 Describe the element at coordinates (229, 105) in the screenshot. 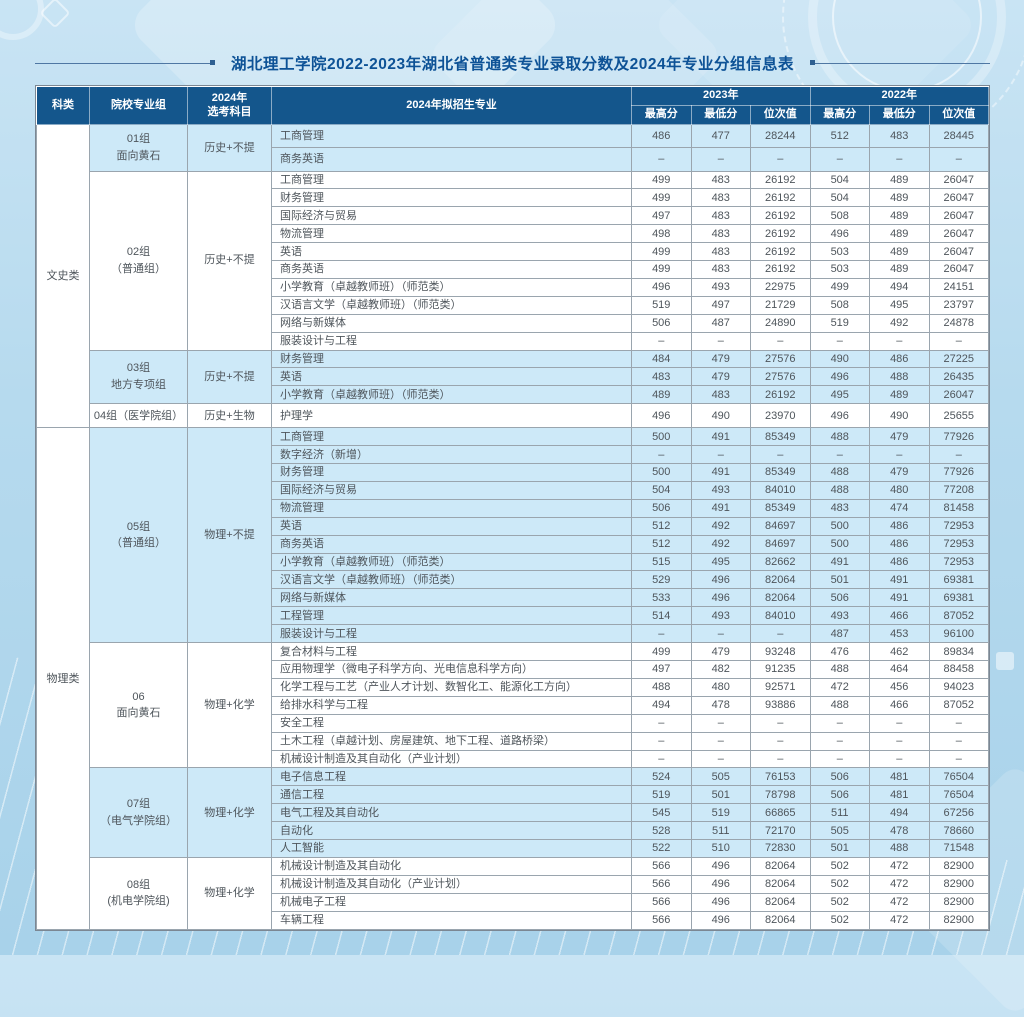

I see `header-subjects: 2024年 选考科目` at that location.